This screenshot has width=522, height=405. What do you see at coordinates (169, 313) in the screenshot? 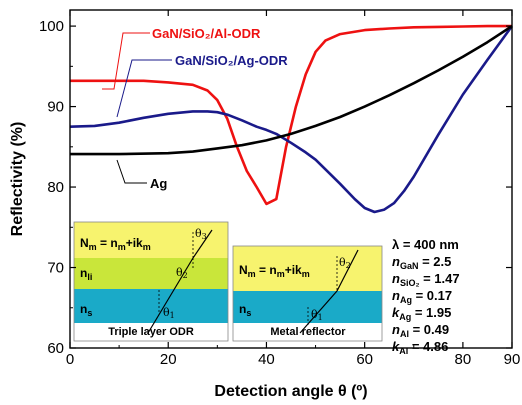
I see `inset1-theta1: θ1` at bounding box center [169, 313].